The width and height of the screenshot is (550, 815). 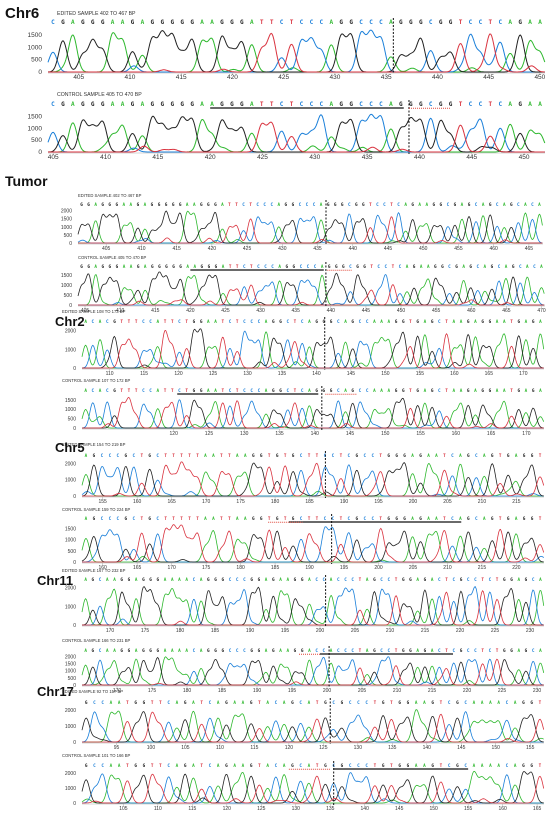 I want to click on x-tick-label: 155, so click(x=420, y=434).